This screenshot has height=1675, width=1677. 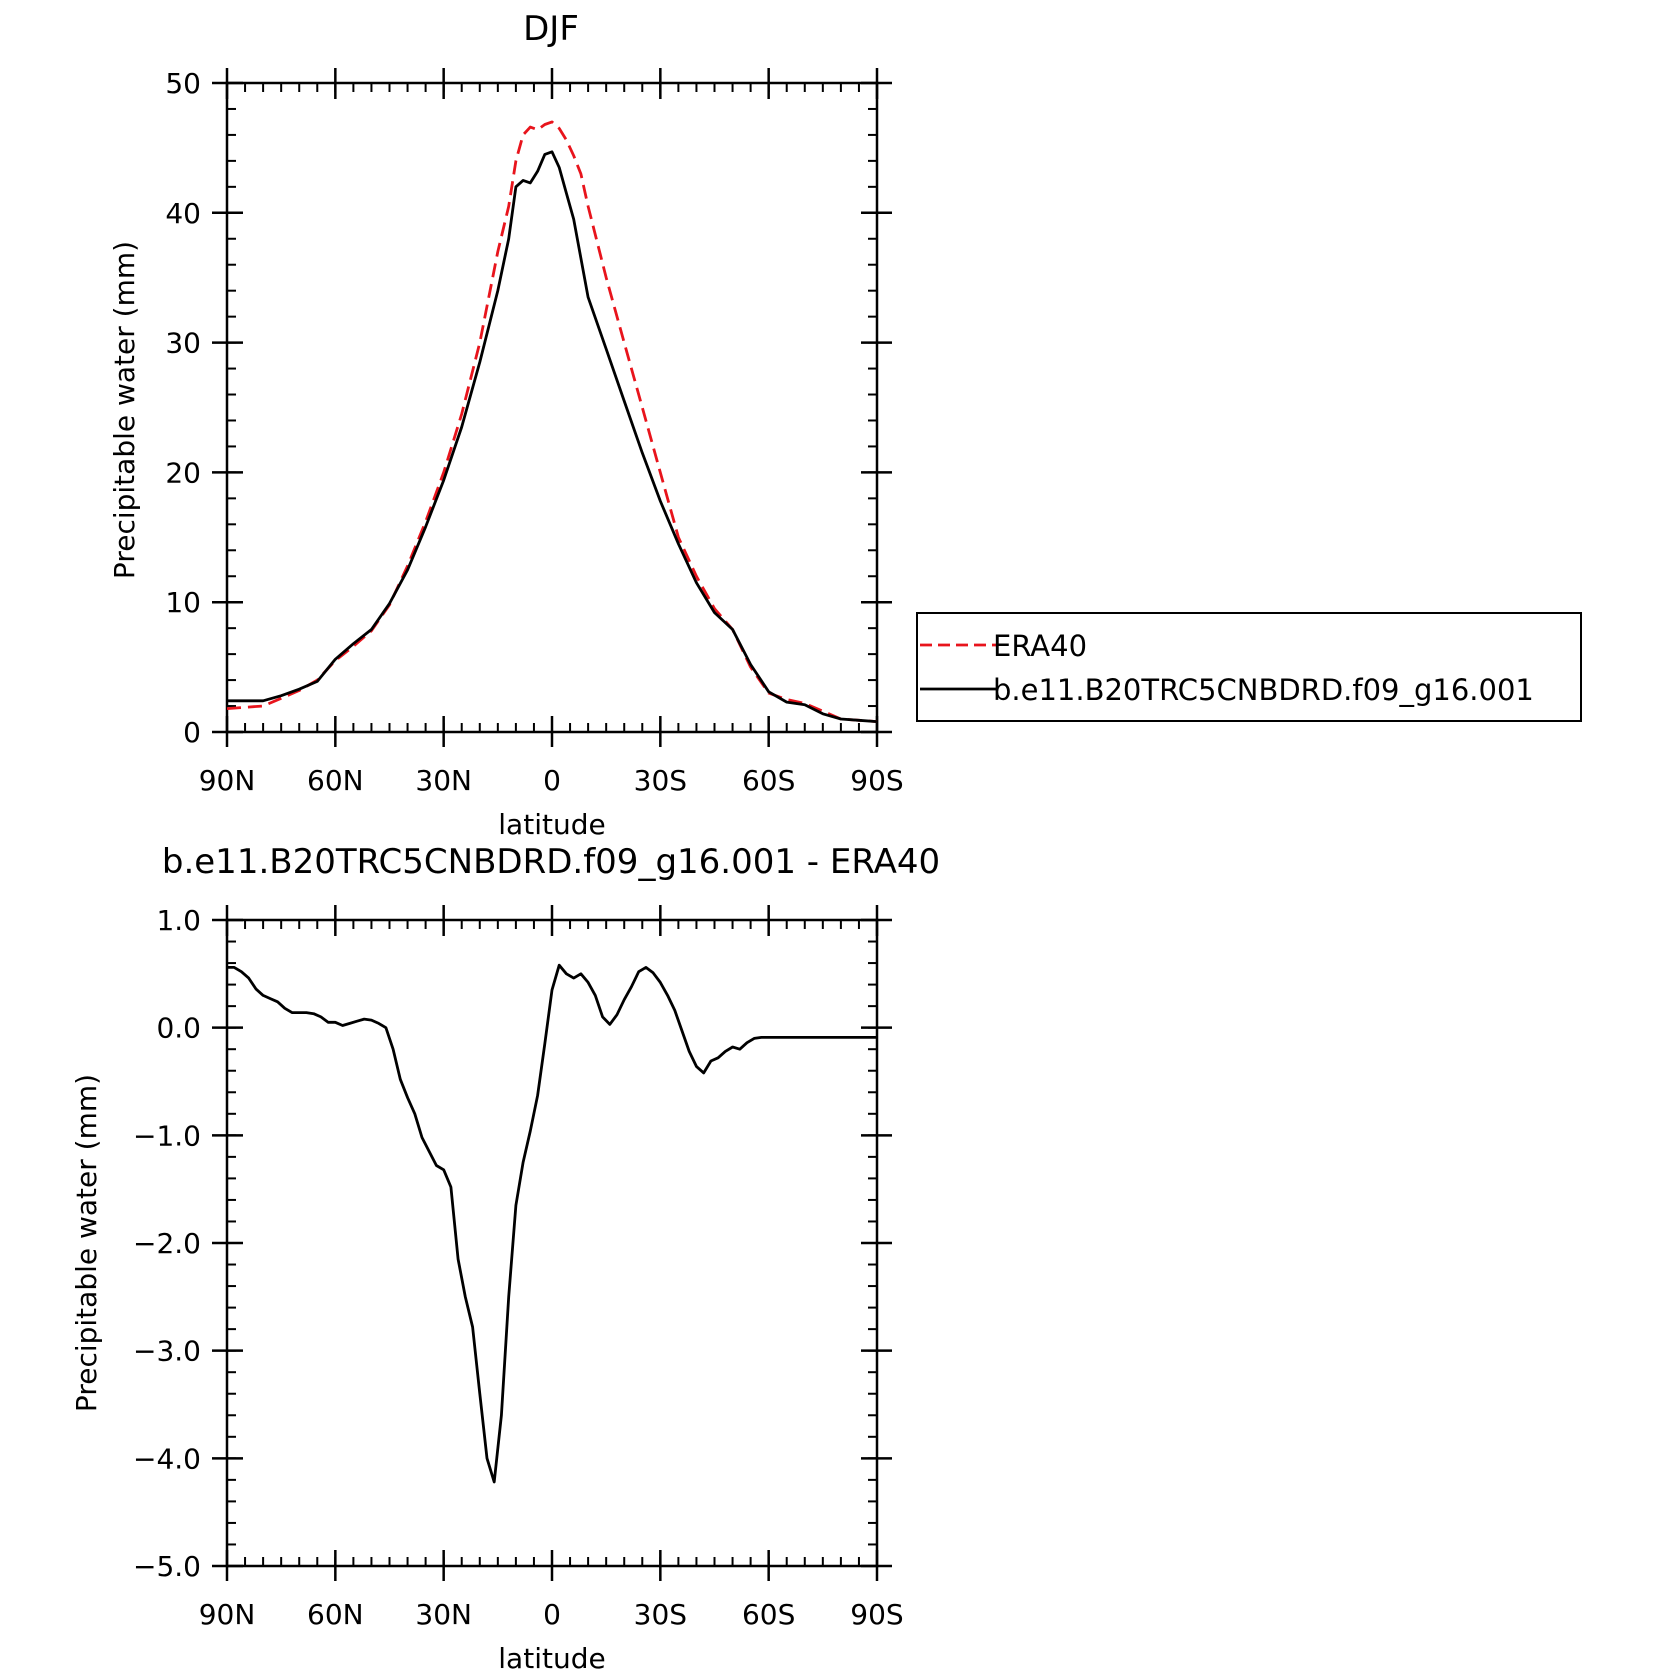 What do you see at coordinates (443, 1614) in the screenshot?
I see `bottom-x-tick-label: 30N` at bounding box center [443, 1614].